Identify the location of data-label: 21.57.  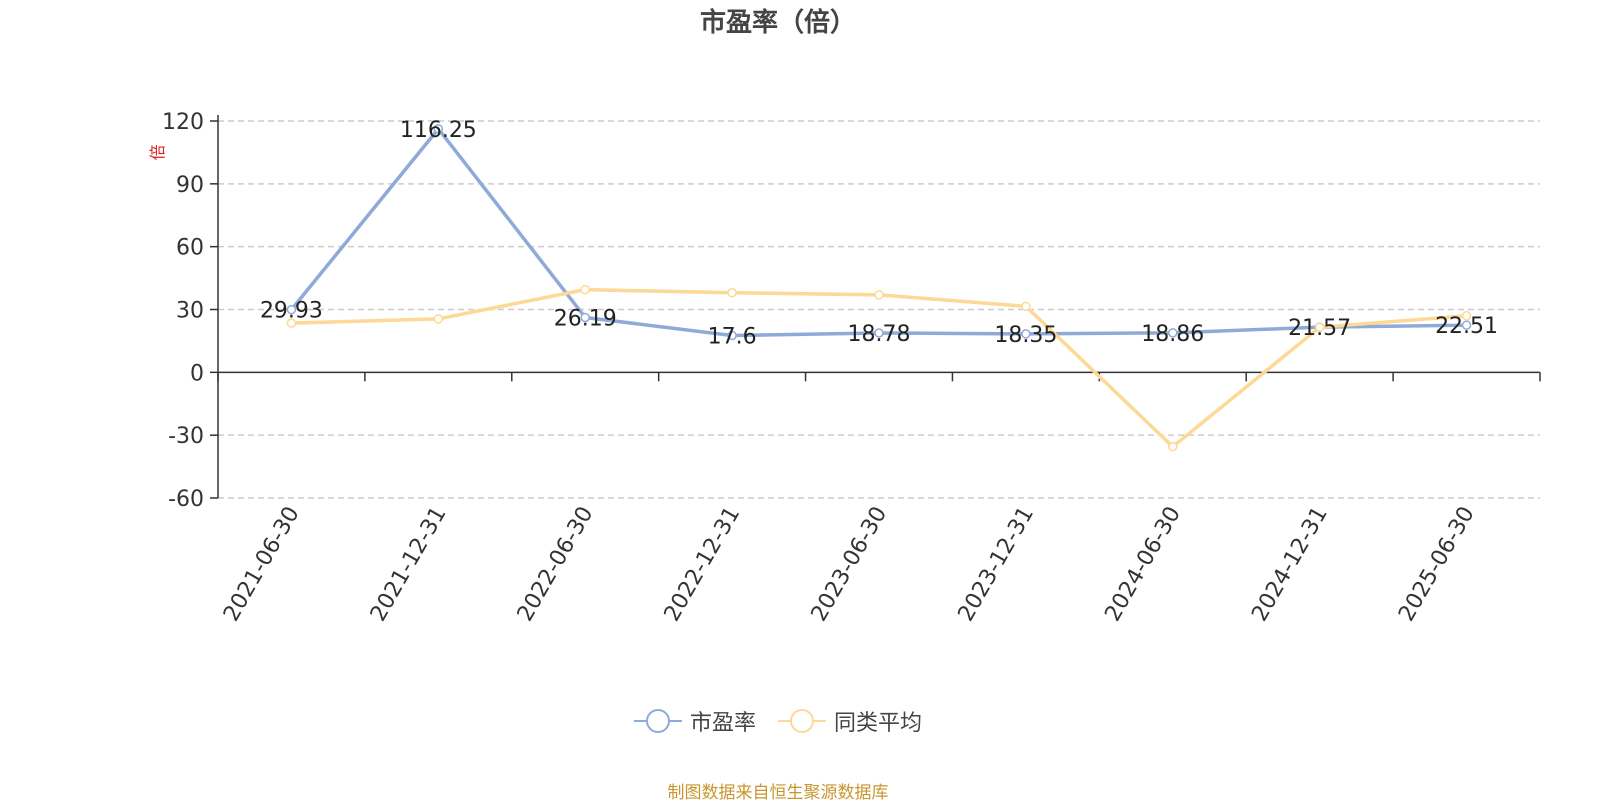
(1319, 328).